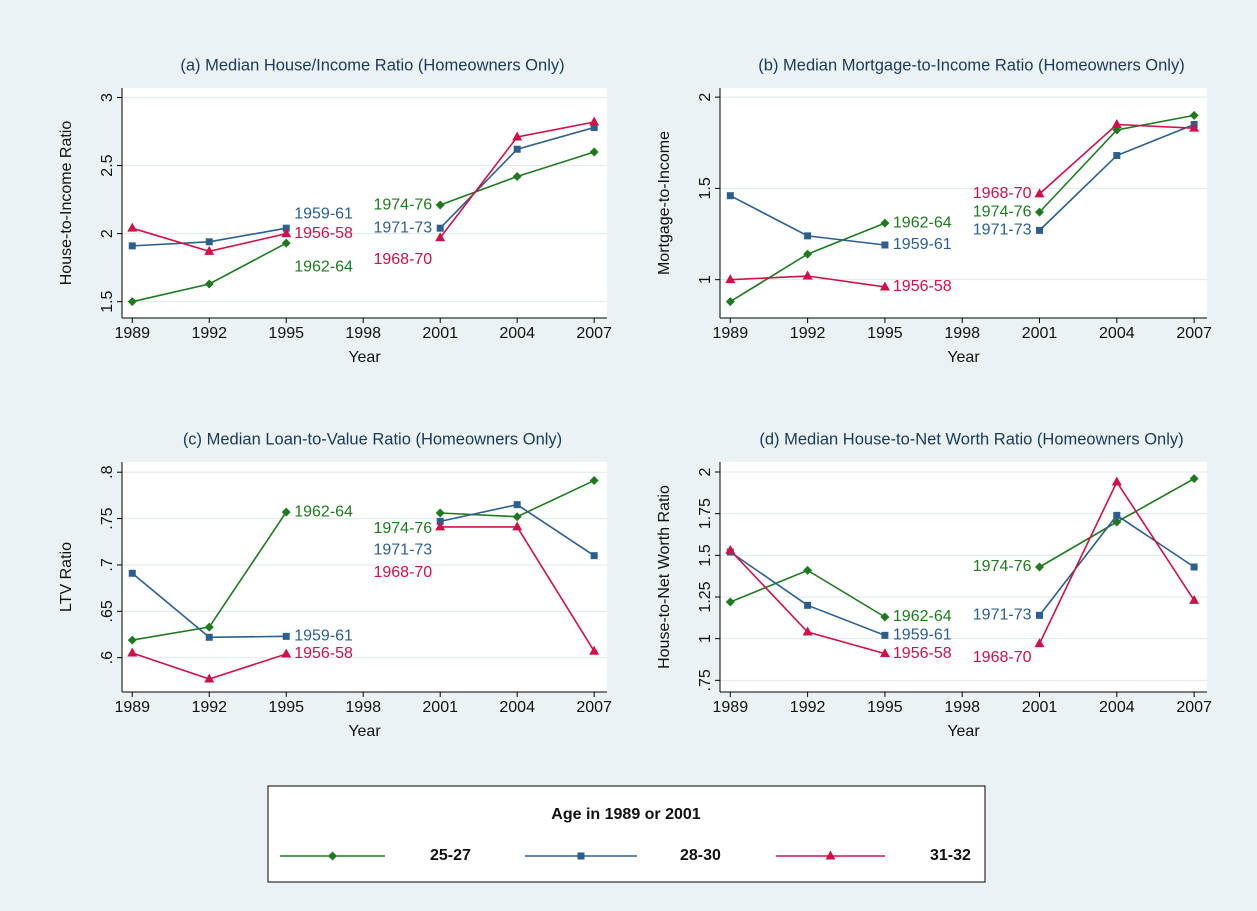  What do you see at coordinates (705, 513) in the screenshot?
I see `y-tick-label: 1.75` at bounding box center [705, 513].